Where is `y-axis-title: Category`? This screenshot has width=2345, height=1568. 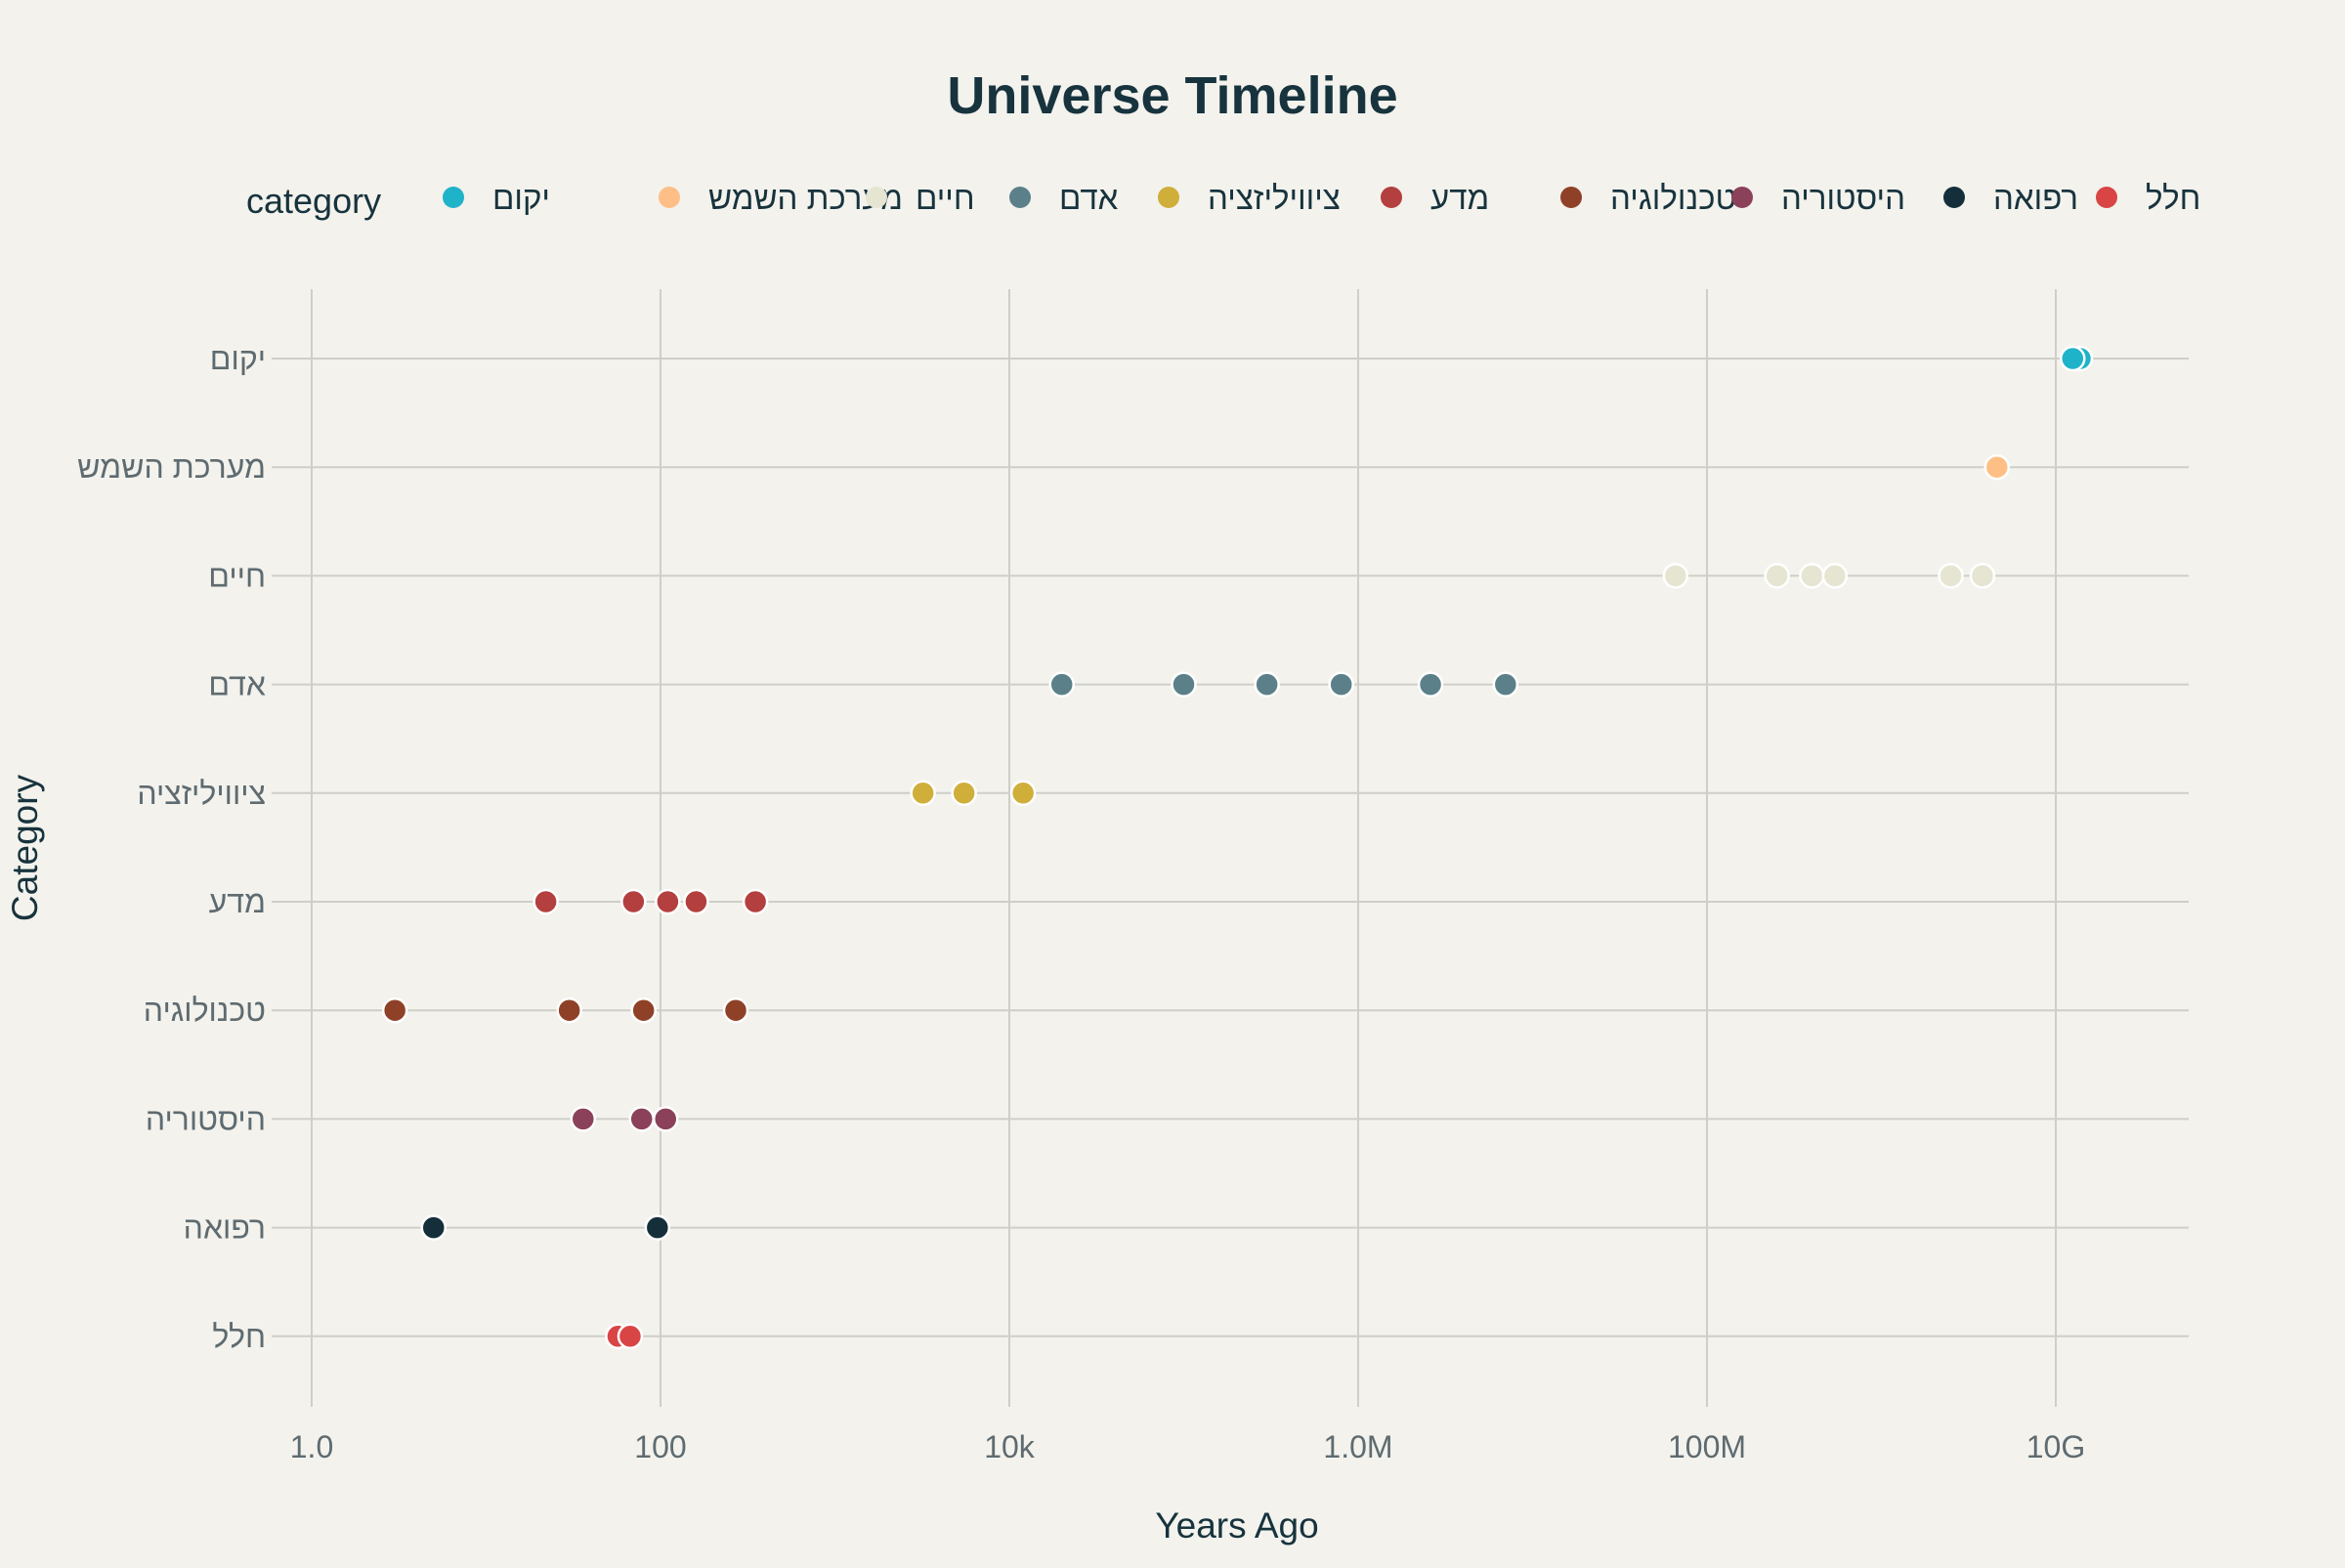
y-axis-title: Category is located at coordinates (25, 847).